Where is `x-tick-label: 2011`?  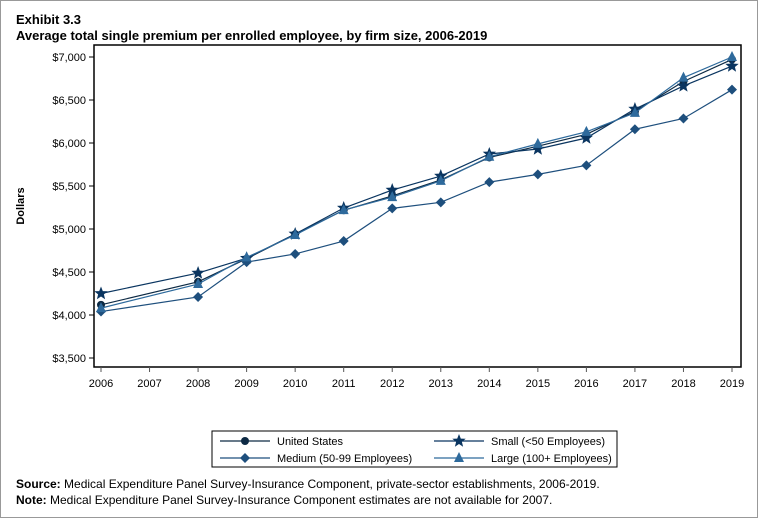
x-tick-label: 2011 is located at coordinates (344, 384).